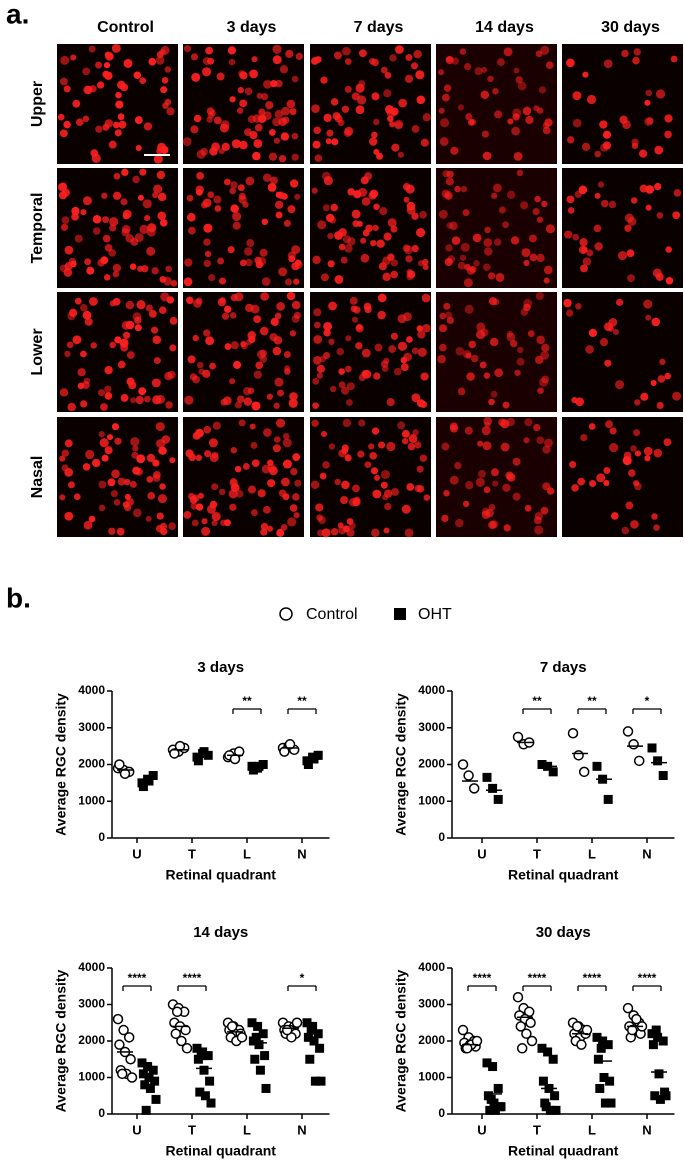  What do you see at coordinates (496, 228) in the screenshot?
I see `micrograph` at bounding box center [496, 228].